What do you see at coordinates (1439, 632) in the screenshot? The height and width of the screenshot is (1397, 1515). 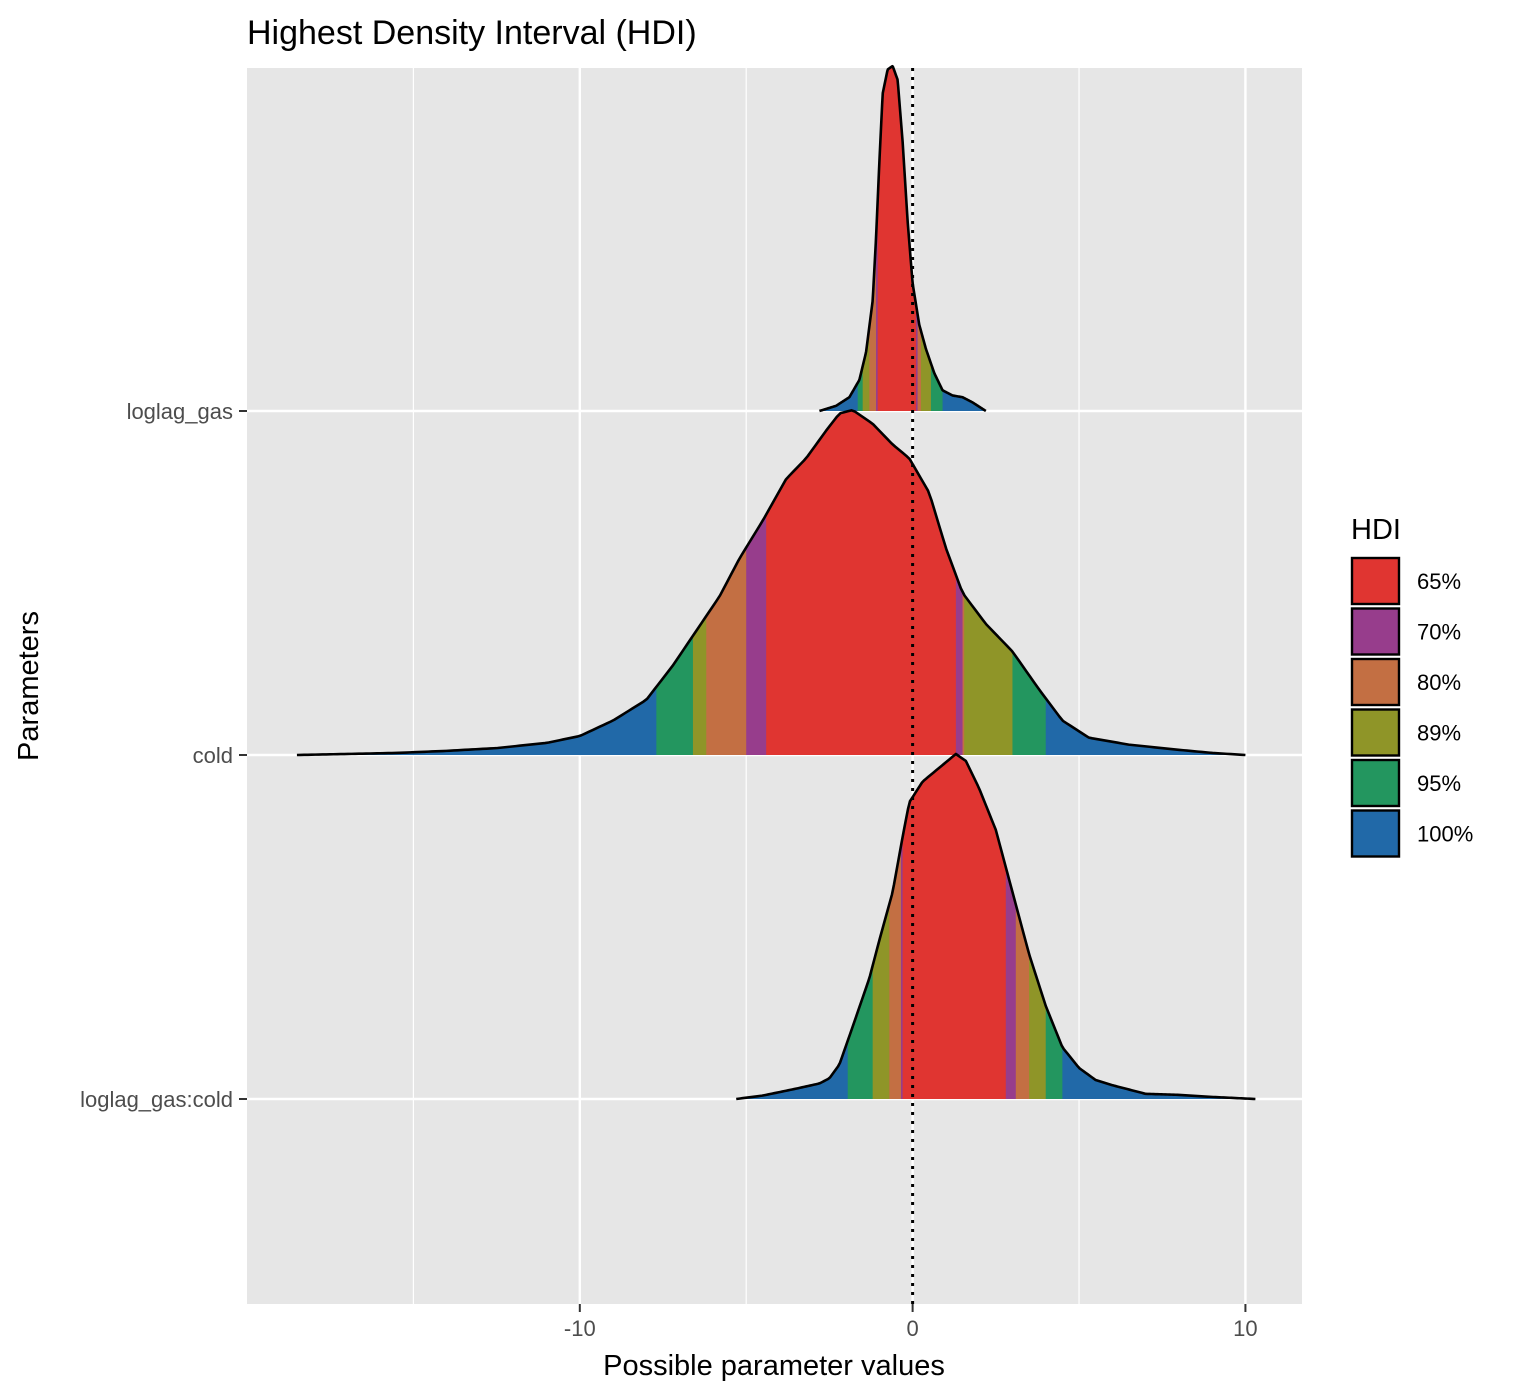 I see `legend-label: 70%` at bounding box center [1439, 632].